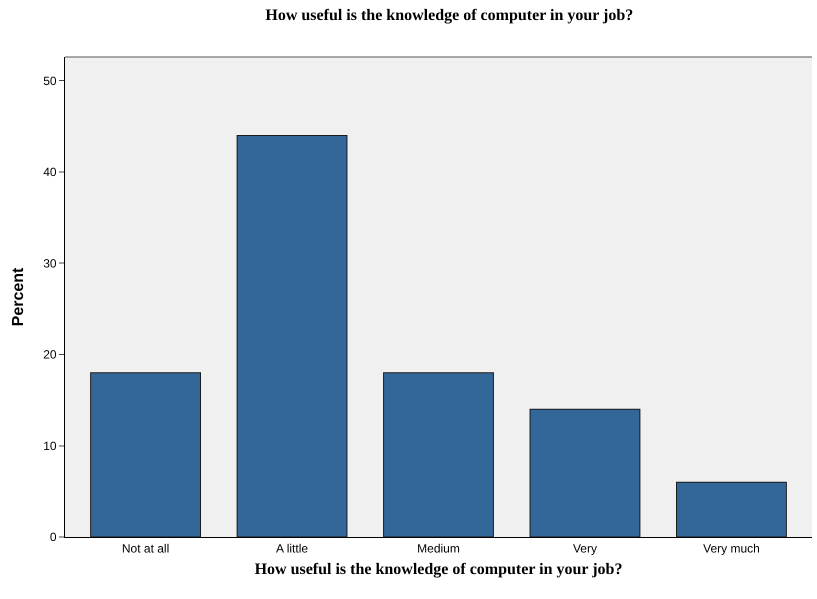 The width and height of the screenshot is (817, 599). What do you see at coordinates (50, 263) in the screenshot?
I see `y-tick-label: 30` at bounding box center [50, 263].